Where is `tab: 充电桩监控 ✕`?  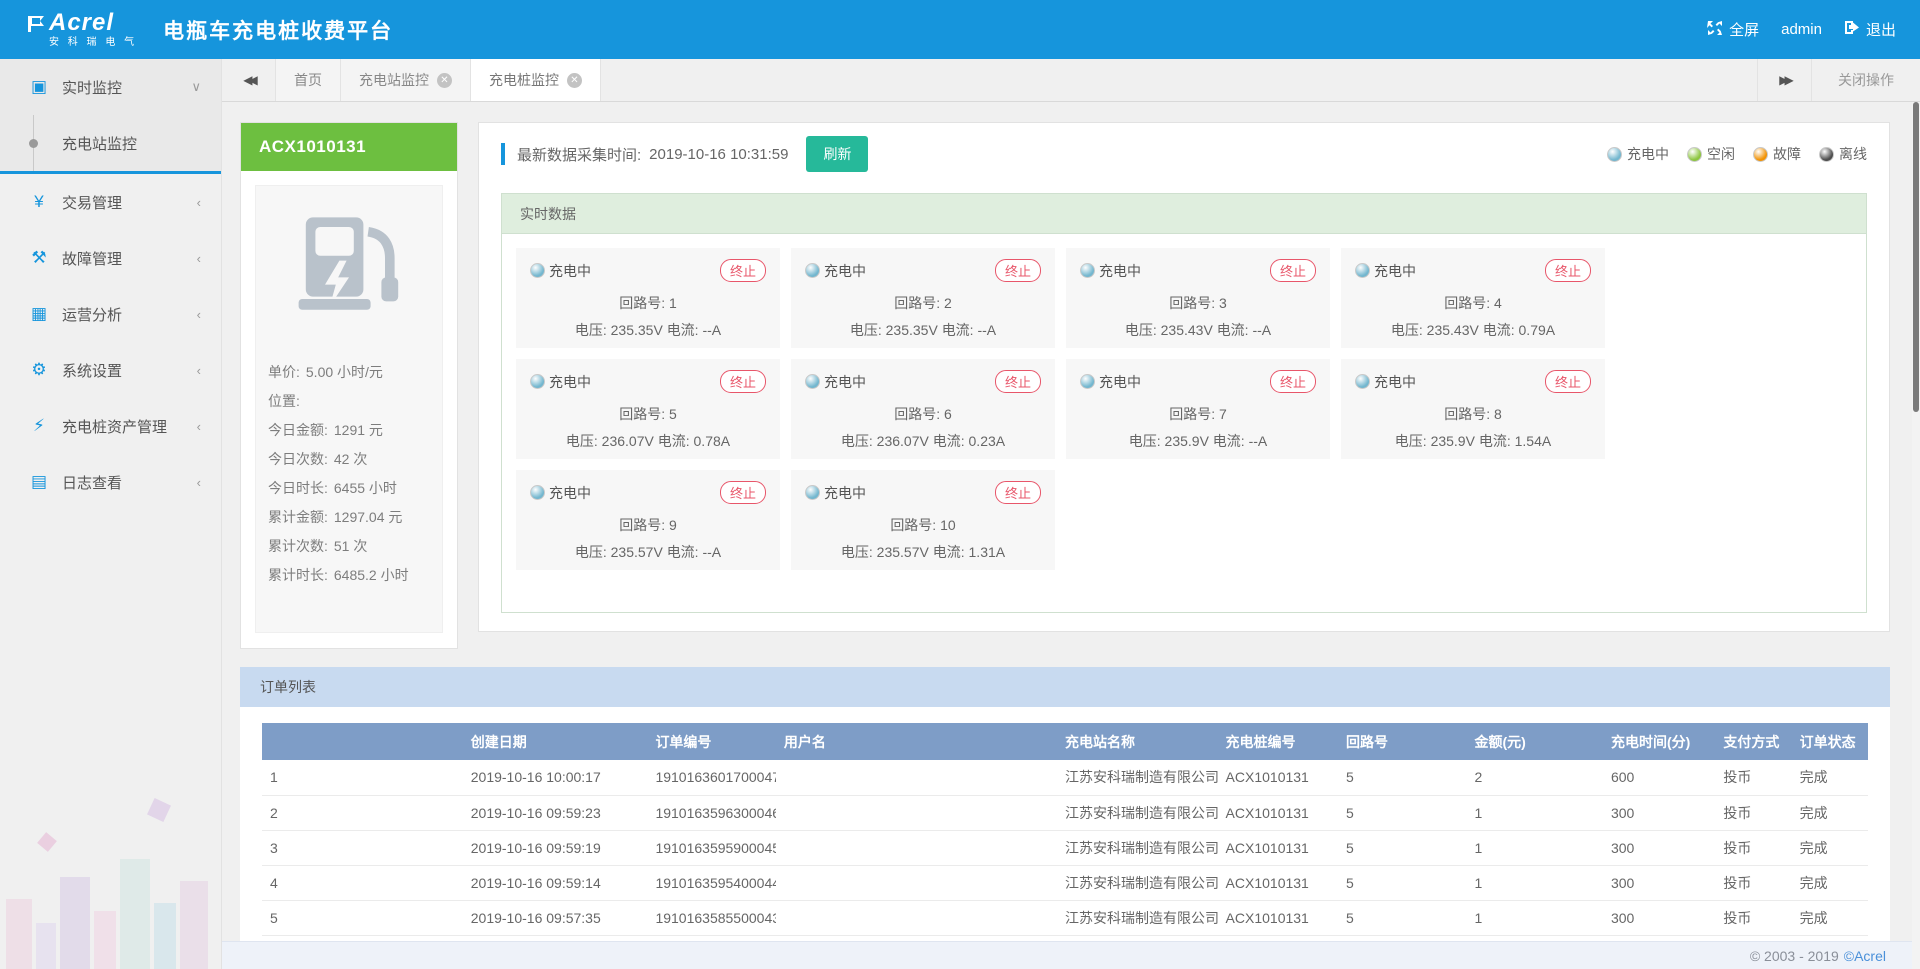 tab: 充电桩监控 ✕ is located at coordinates (536, 80).